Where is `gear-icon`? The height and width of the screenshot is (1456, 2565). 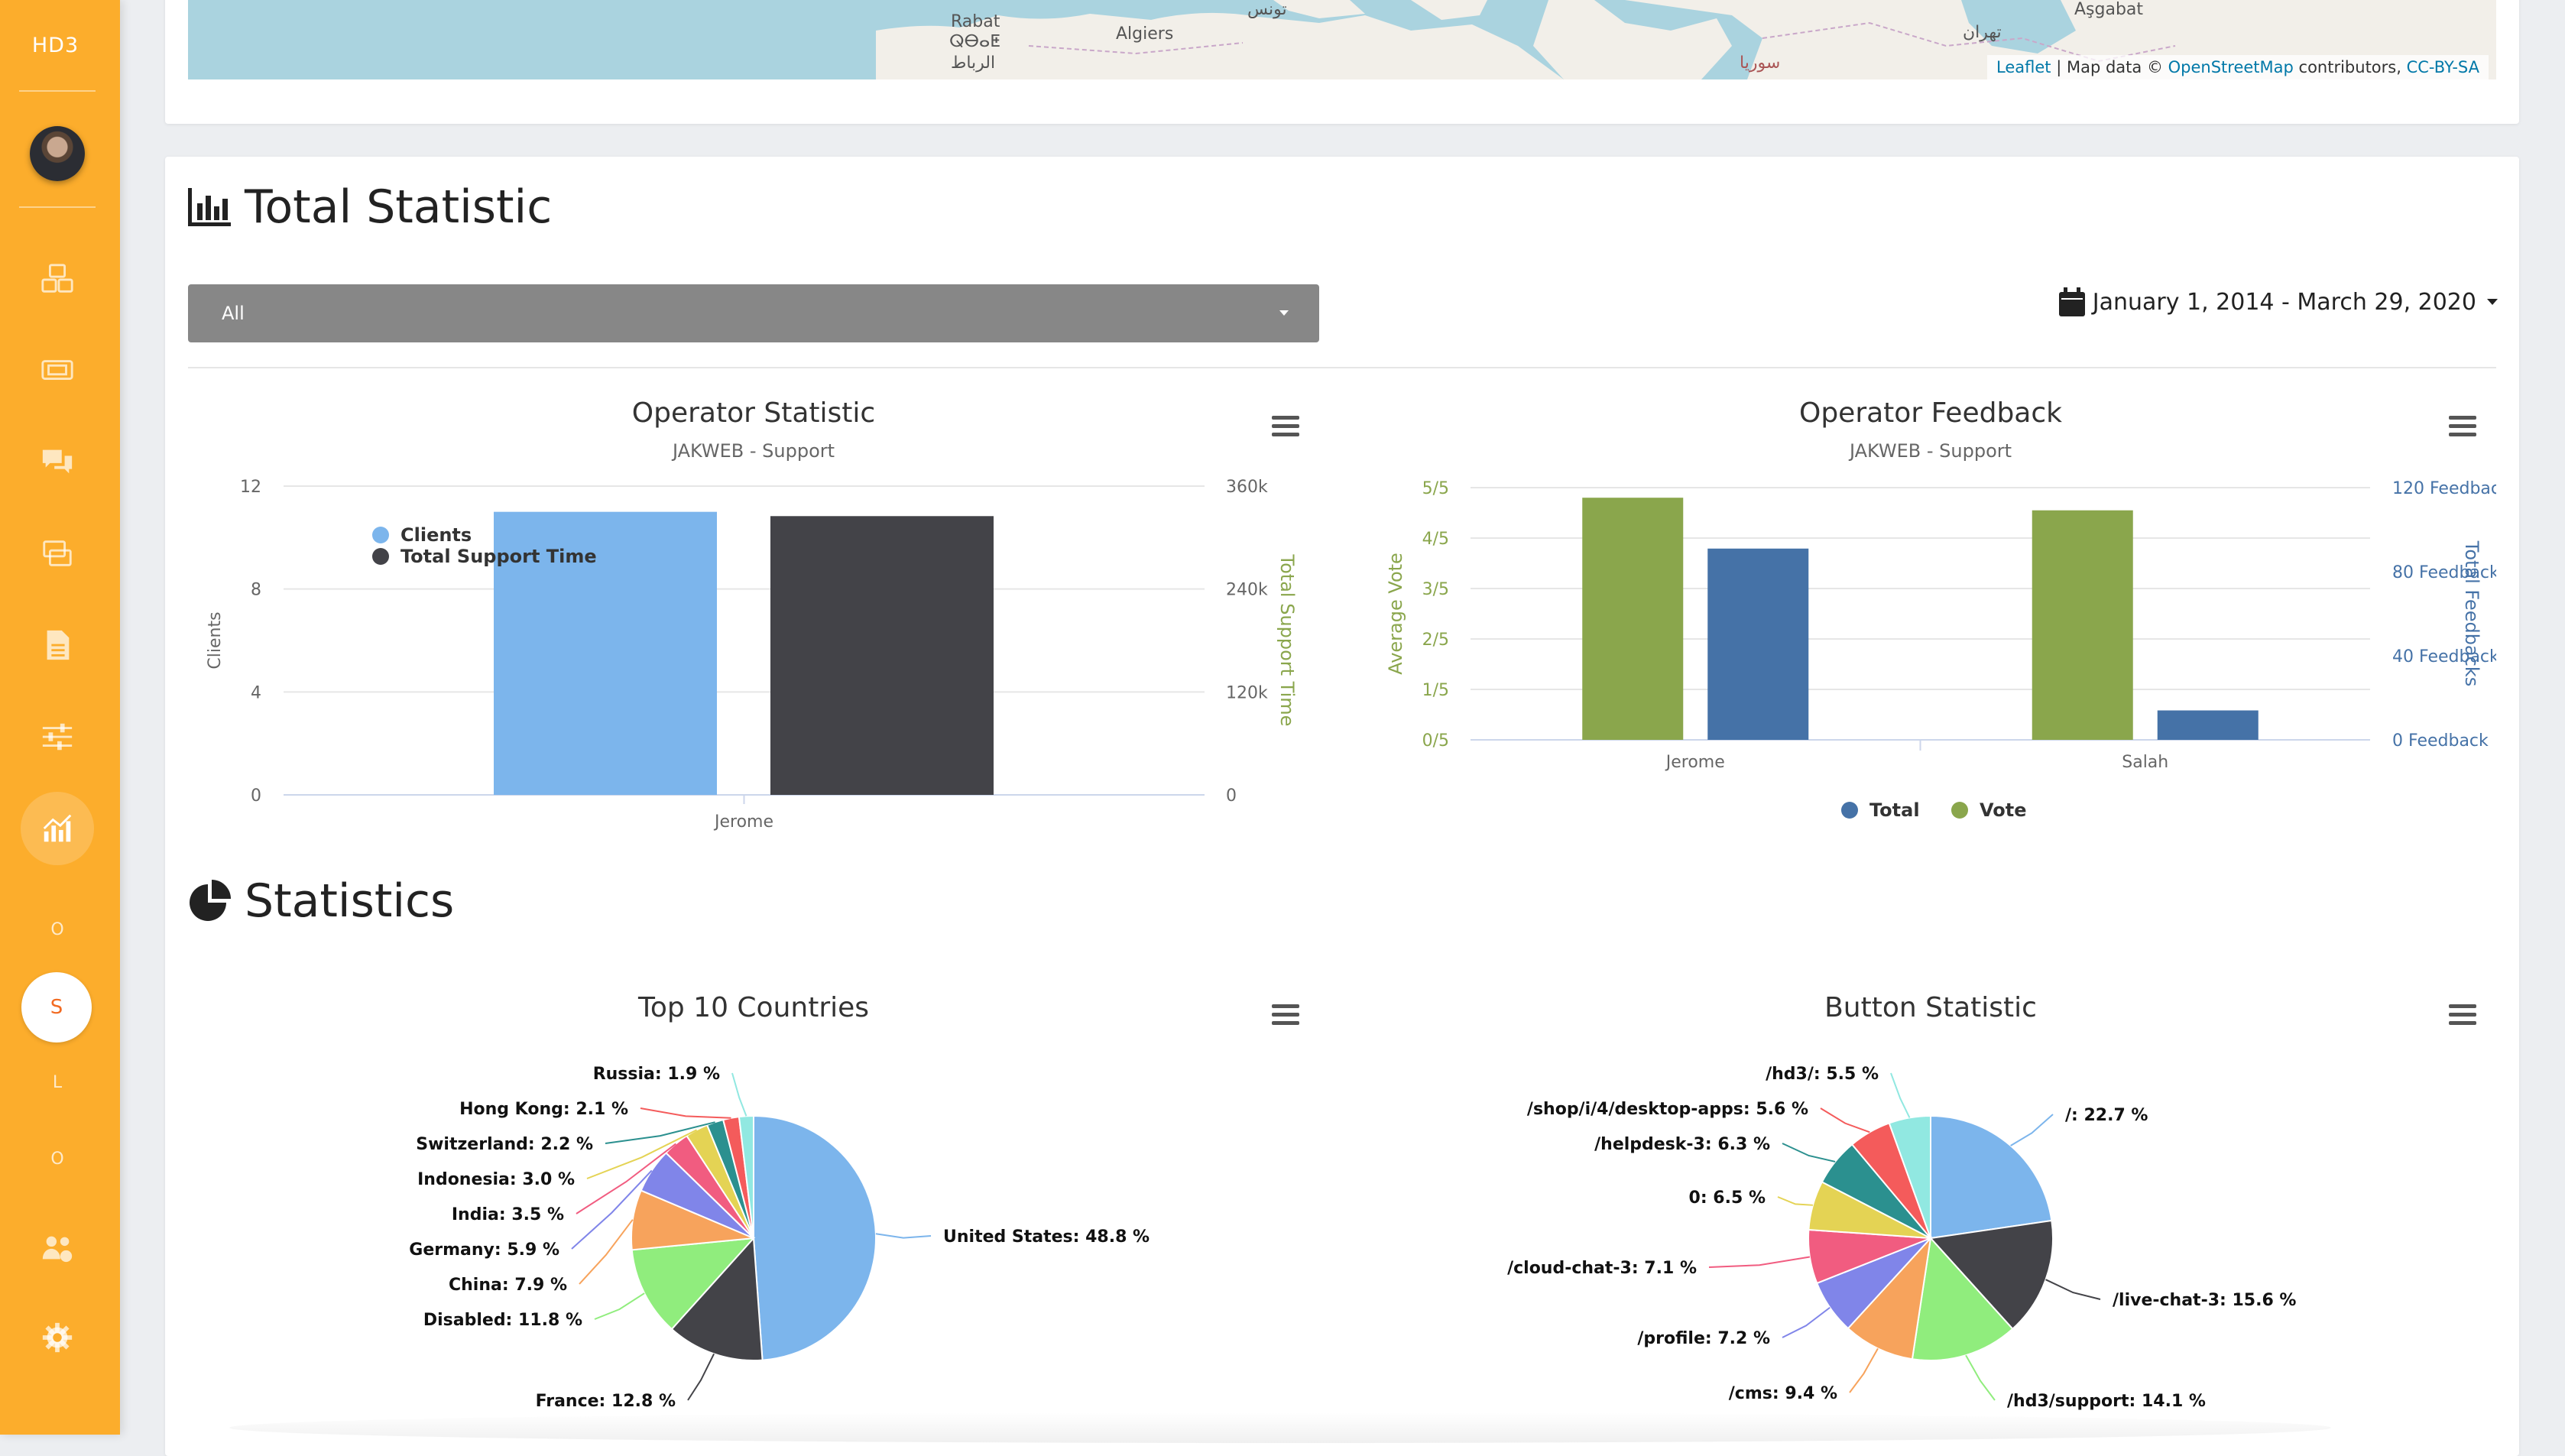
gear-icon is located at coordinates (57, 1337).